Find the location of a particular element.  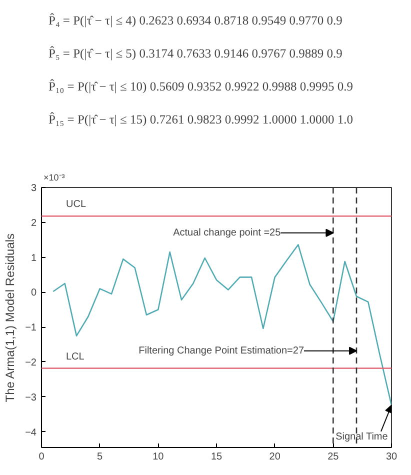

y-tick-label: 3 is located at coordinates (33, 188).